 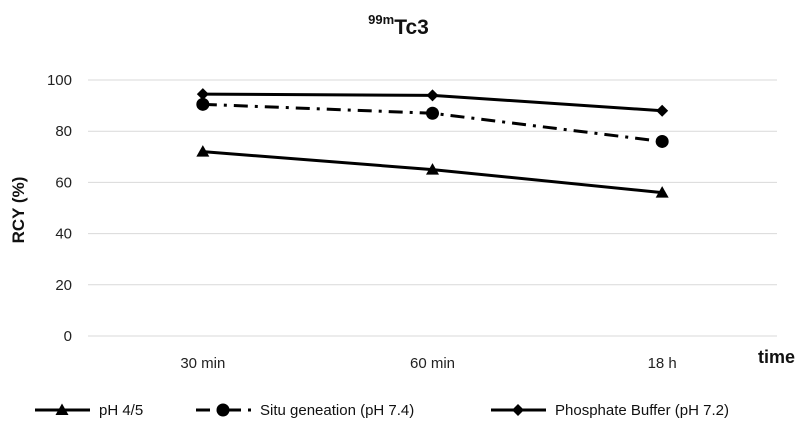 I want to click on legend-marker-diamond, so click(x=518, y=410).